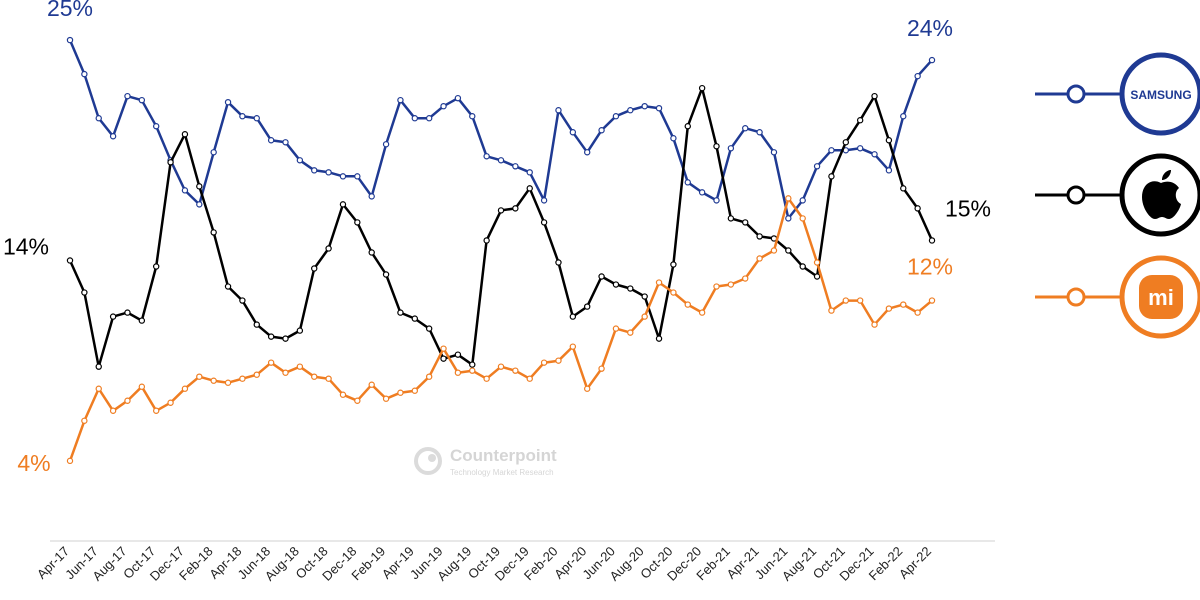 This screenshot has height=600, width=1200. Describe the element at coordinates (1159, 94) in the screenshot. I see `legend-logo` at that location.